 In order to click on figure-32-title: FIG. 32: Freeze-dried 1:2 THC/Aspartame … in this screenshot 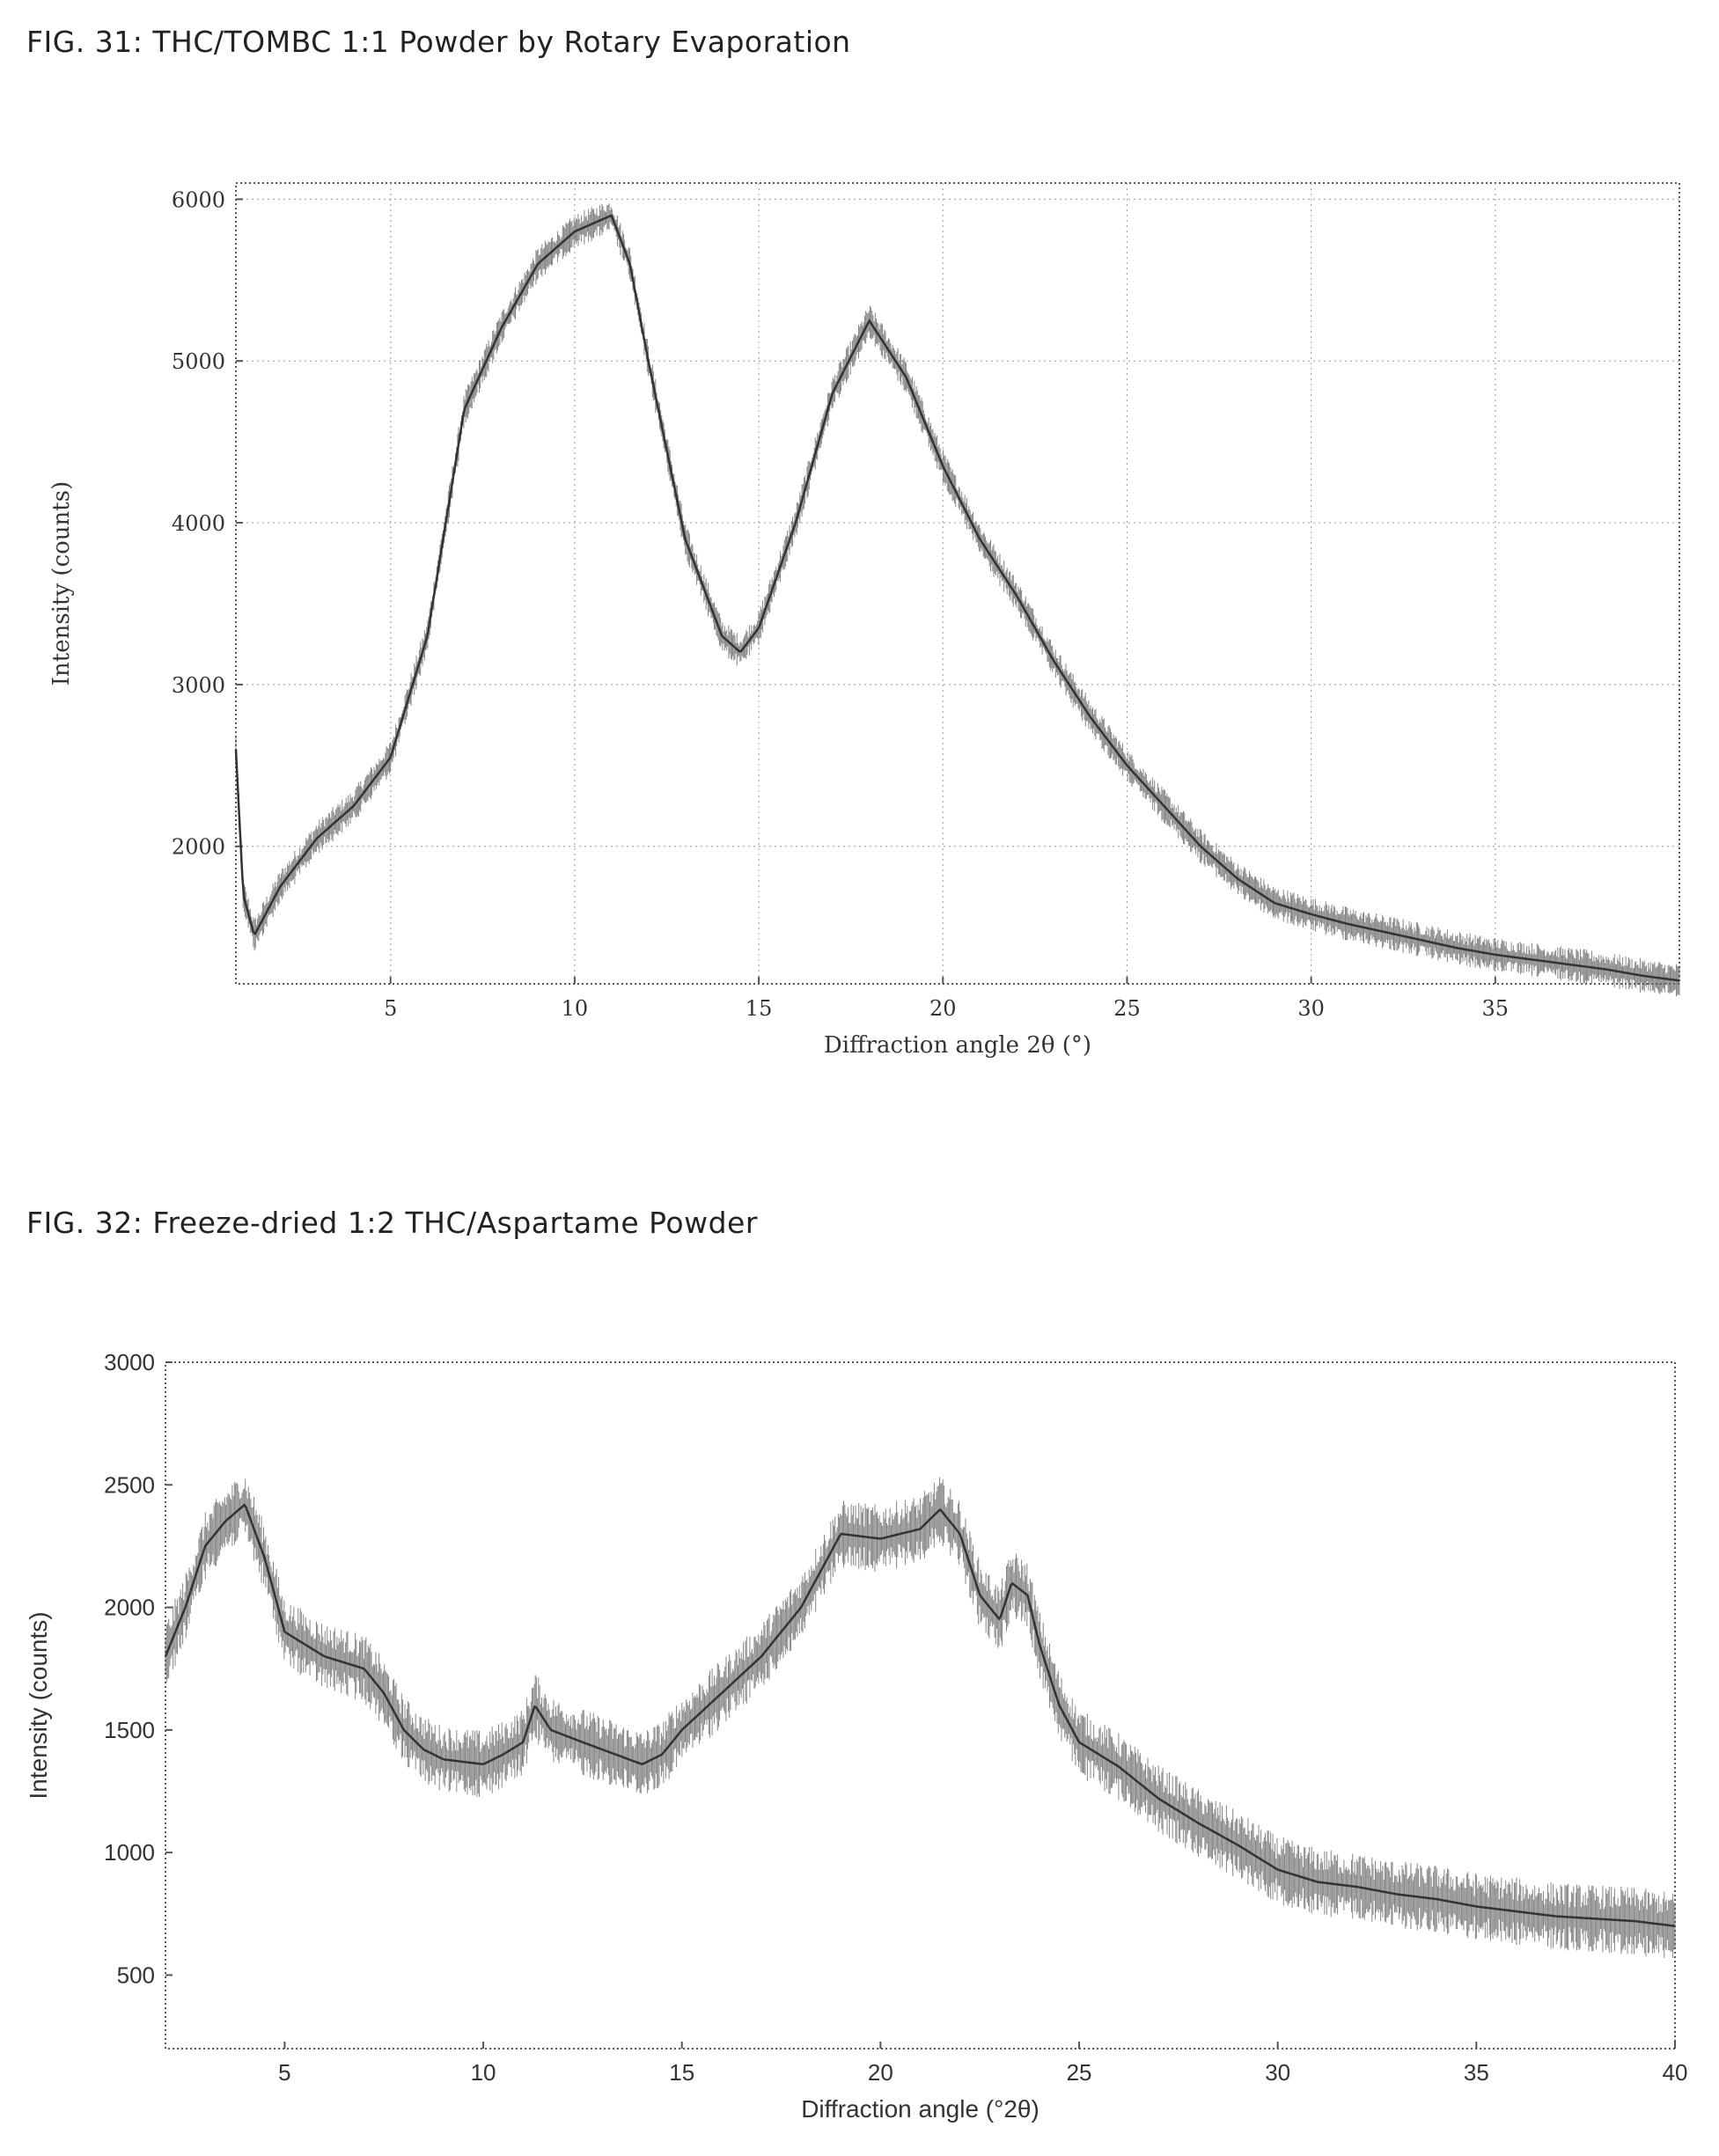, I will do `click(392, 1223)`.